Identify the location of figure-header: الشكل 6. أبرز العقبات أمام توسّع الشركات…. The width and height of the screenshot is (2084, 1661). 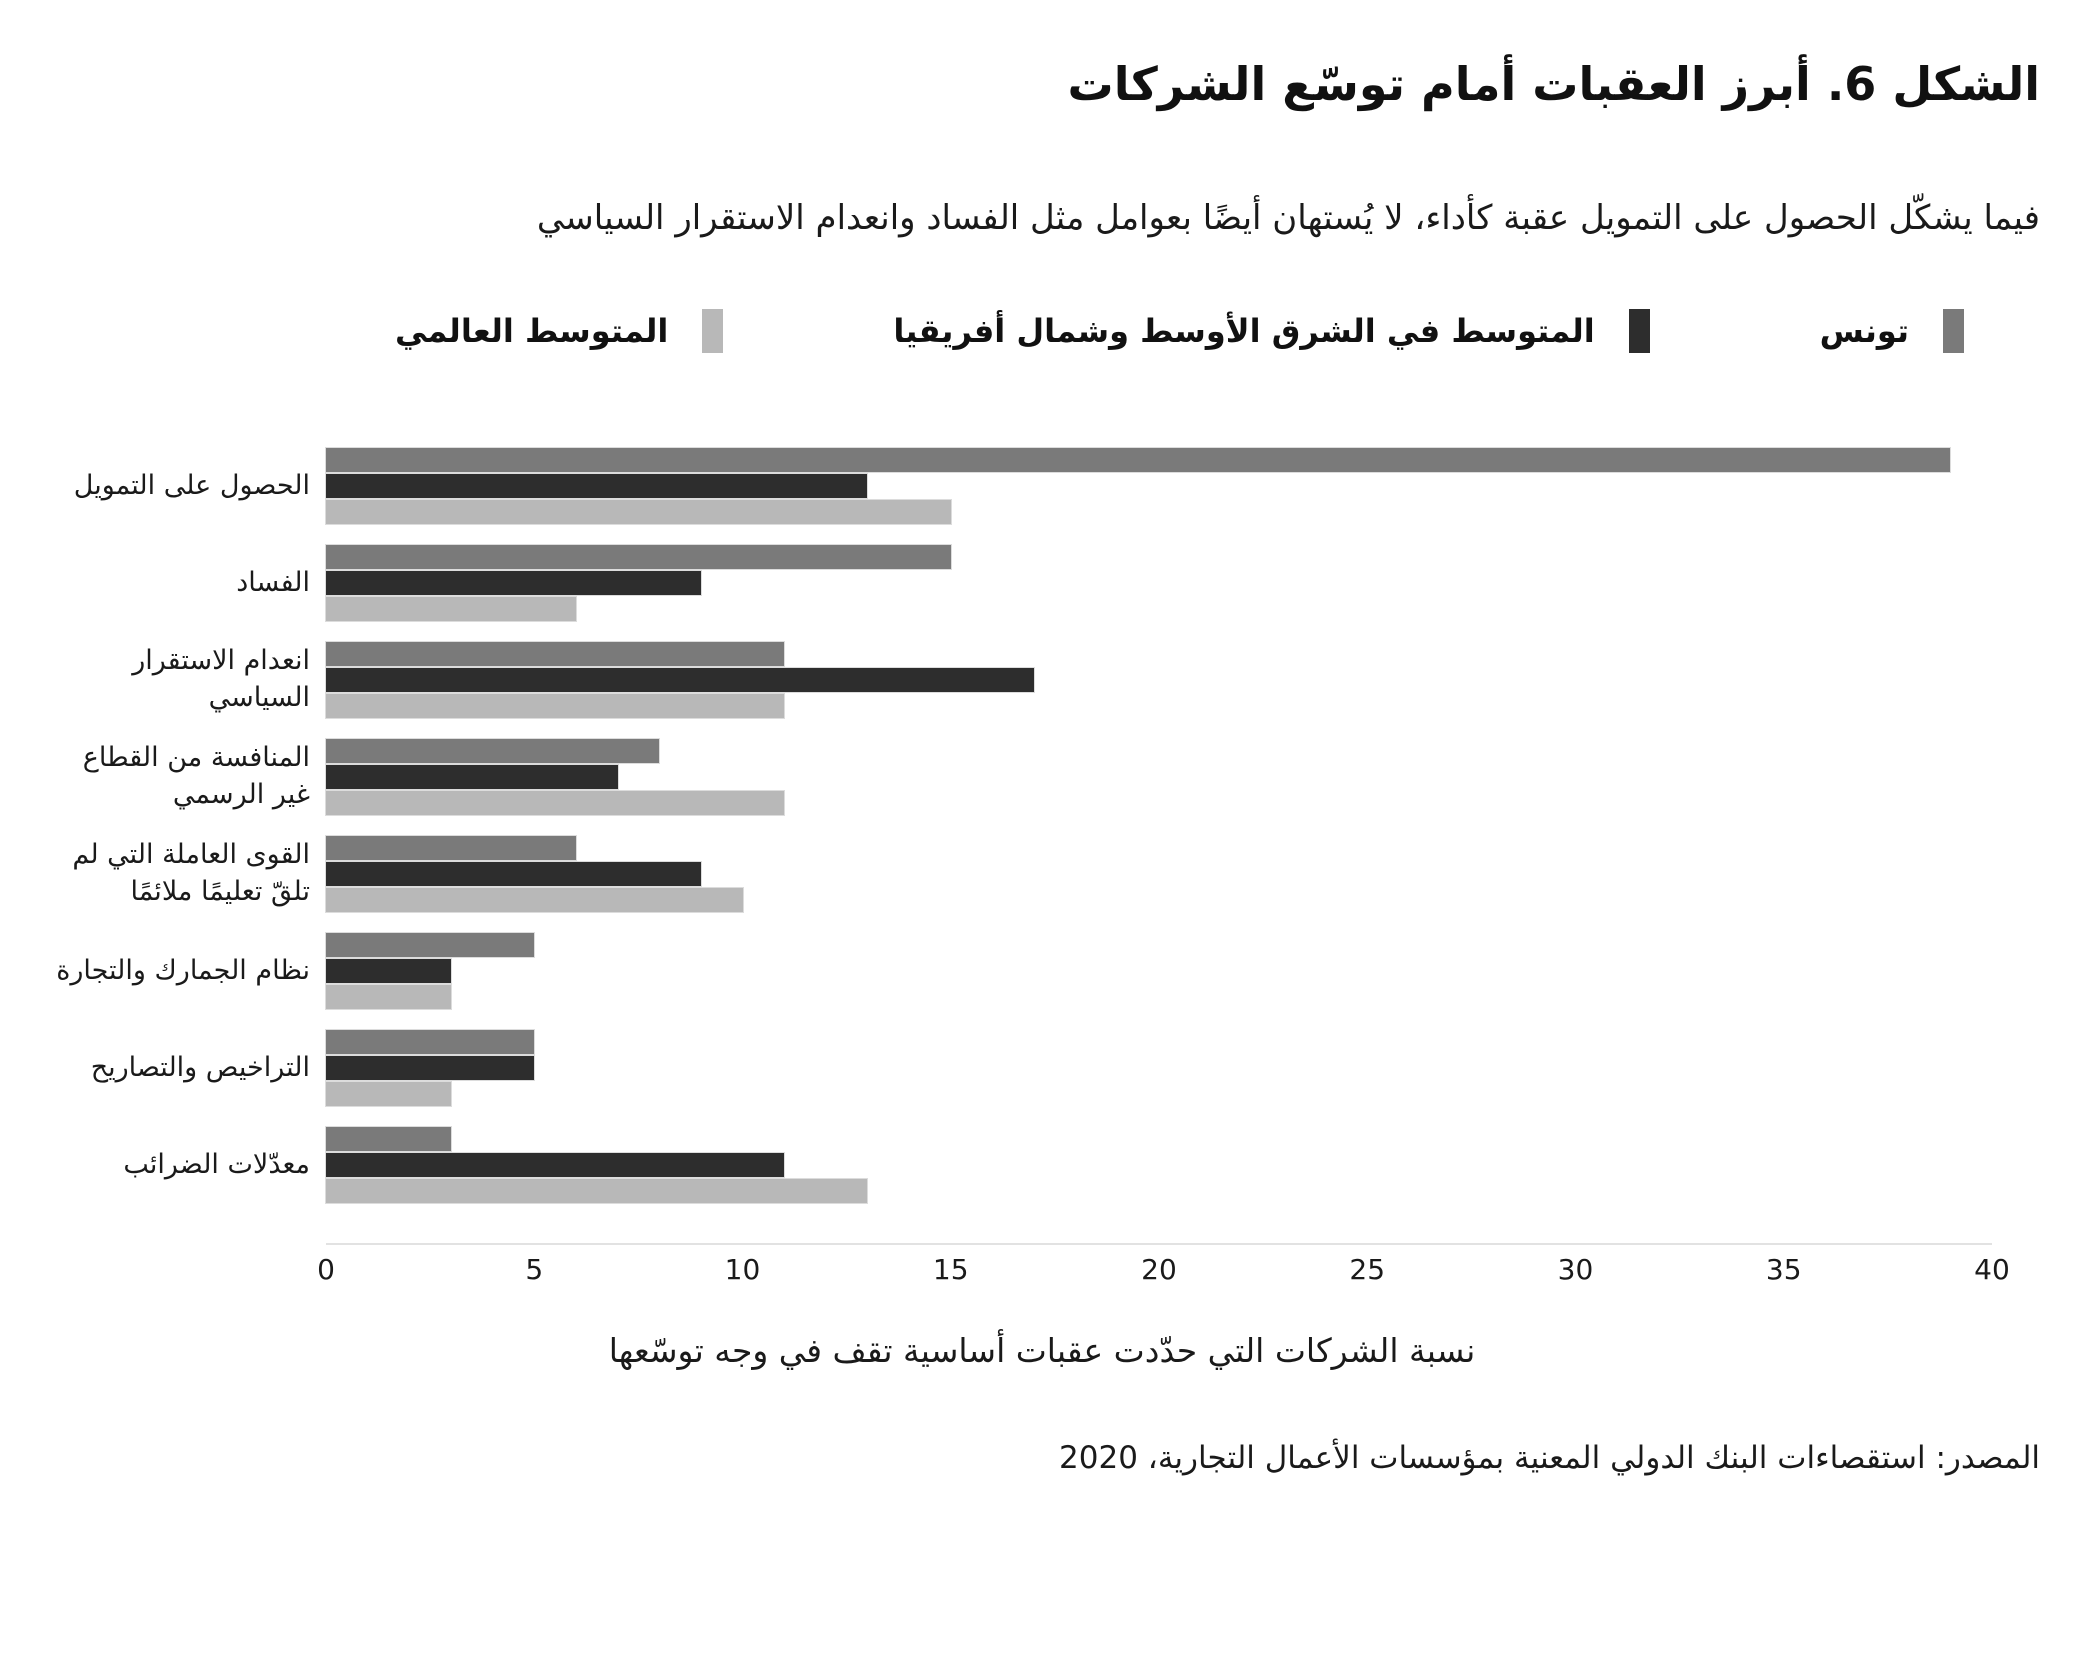
(1042, 122).